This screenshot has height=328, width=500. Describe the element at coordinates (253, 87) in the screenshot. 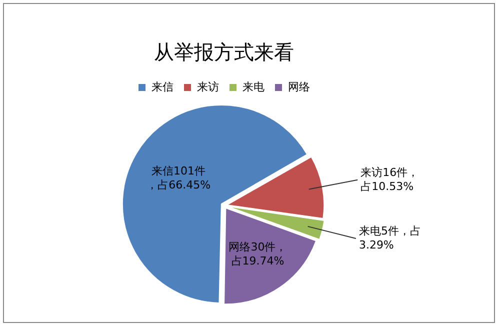

I see `legend-label: 来电` at that location.